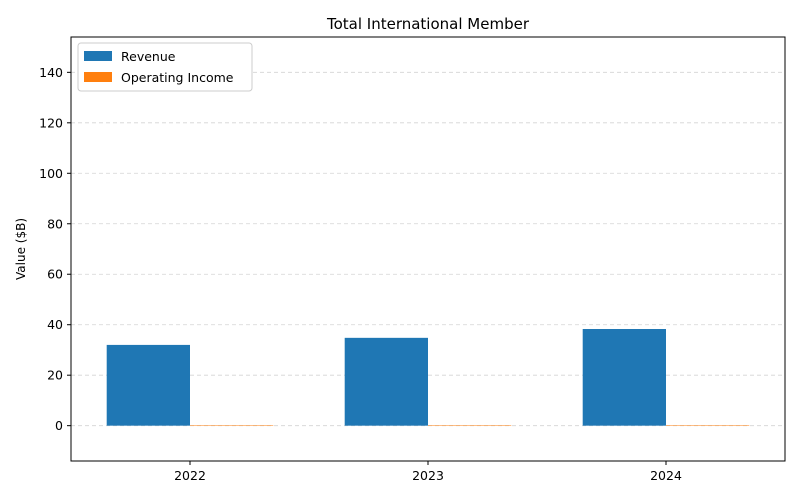 The width and height of the screenshot is (800, 504). What do you see at coordinates (148, 385) in the screenshot?
I see `bar-revenue-2022` at bounding box center [148, 385].